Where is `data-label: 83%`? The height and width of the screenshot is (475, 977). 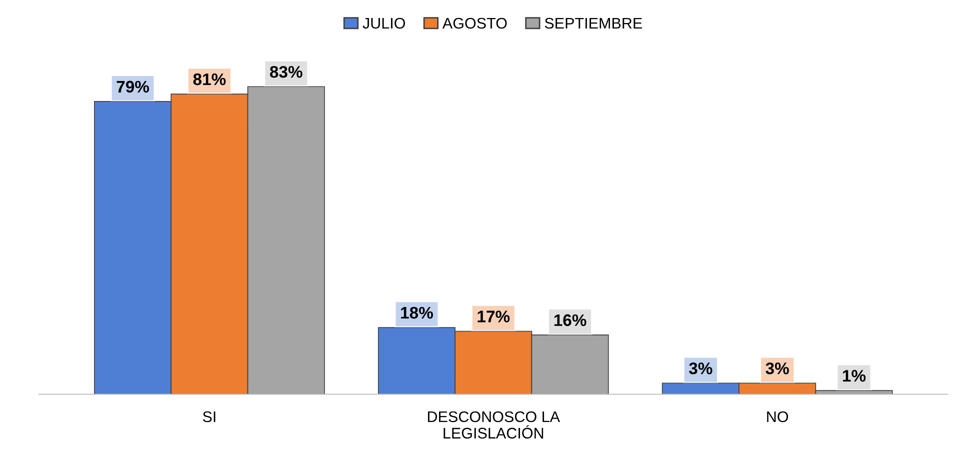 data-label: 83% is located at coordinates (286, 72).